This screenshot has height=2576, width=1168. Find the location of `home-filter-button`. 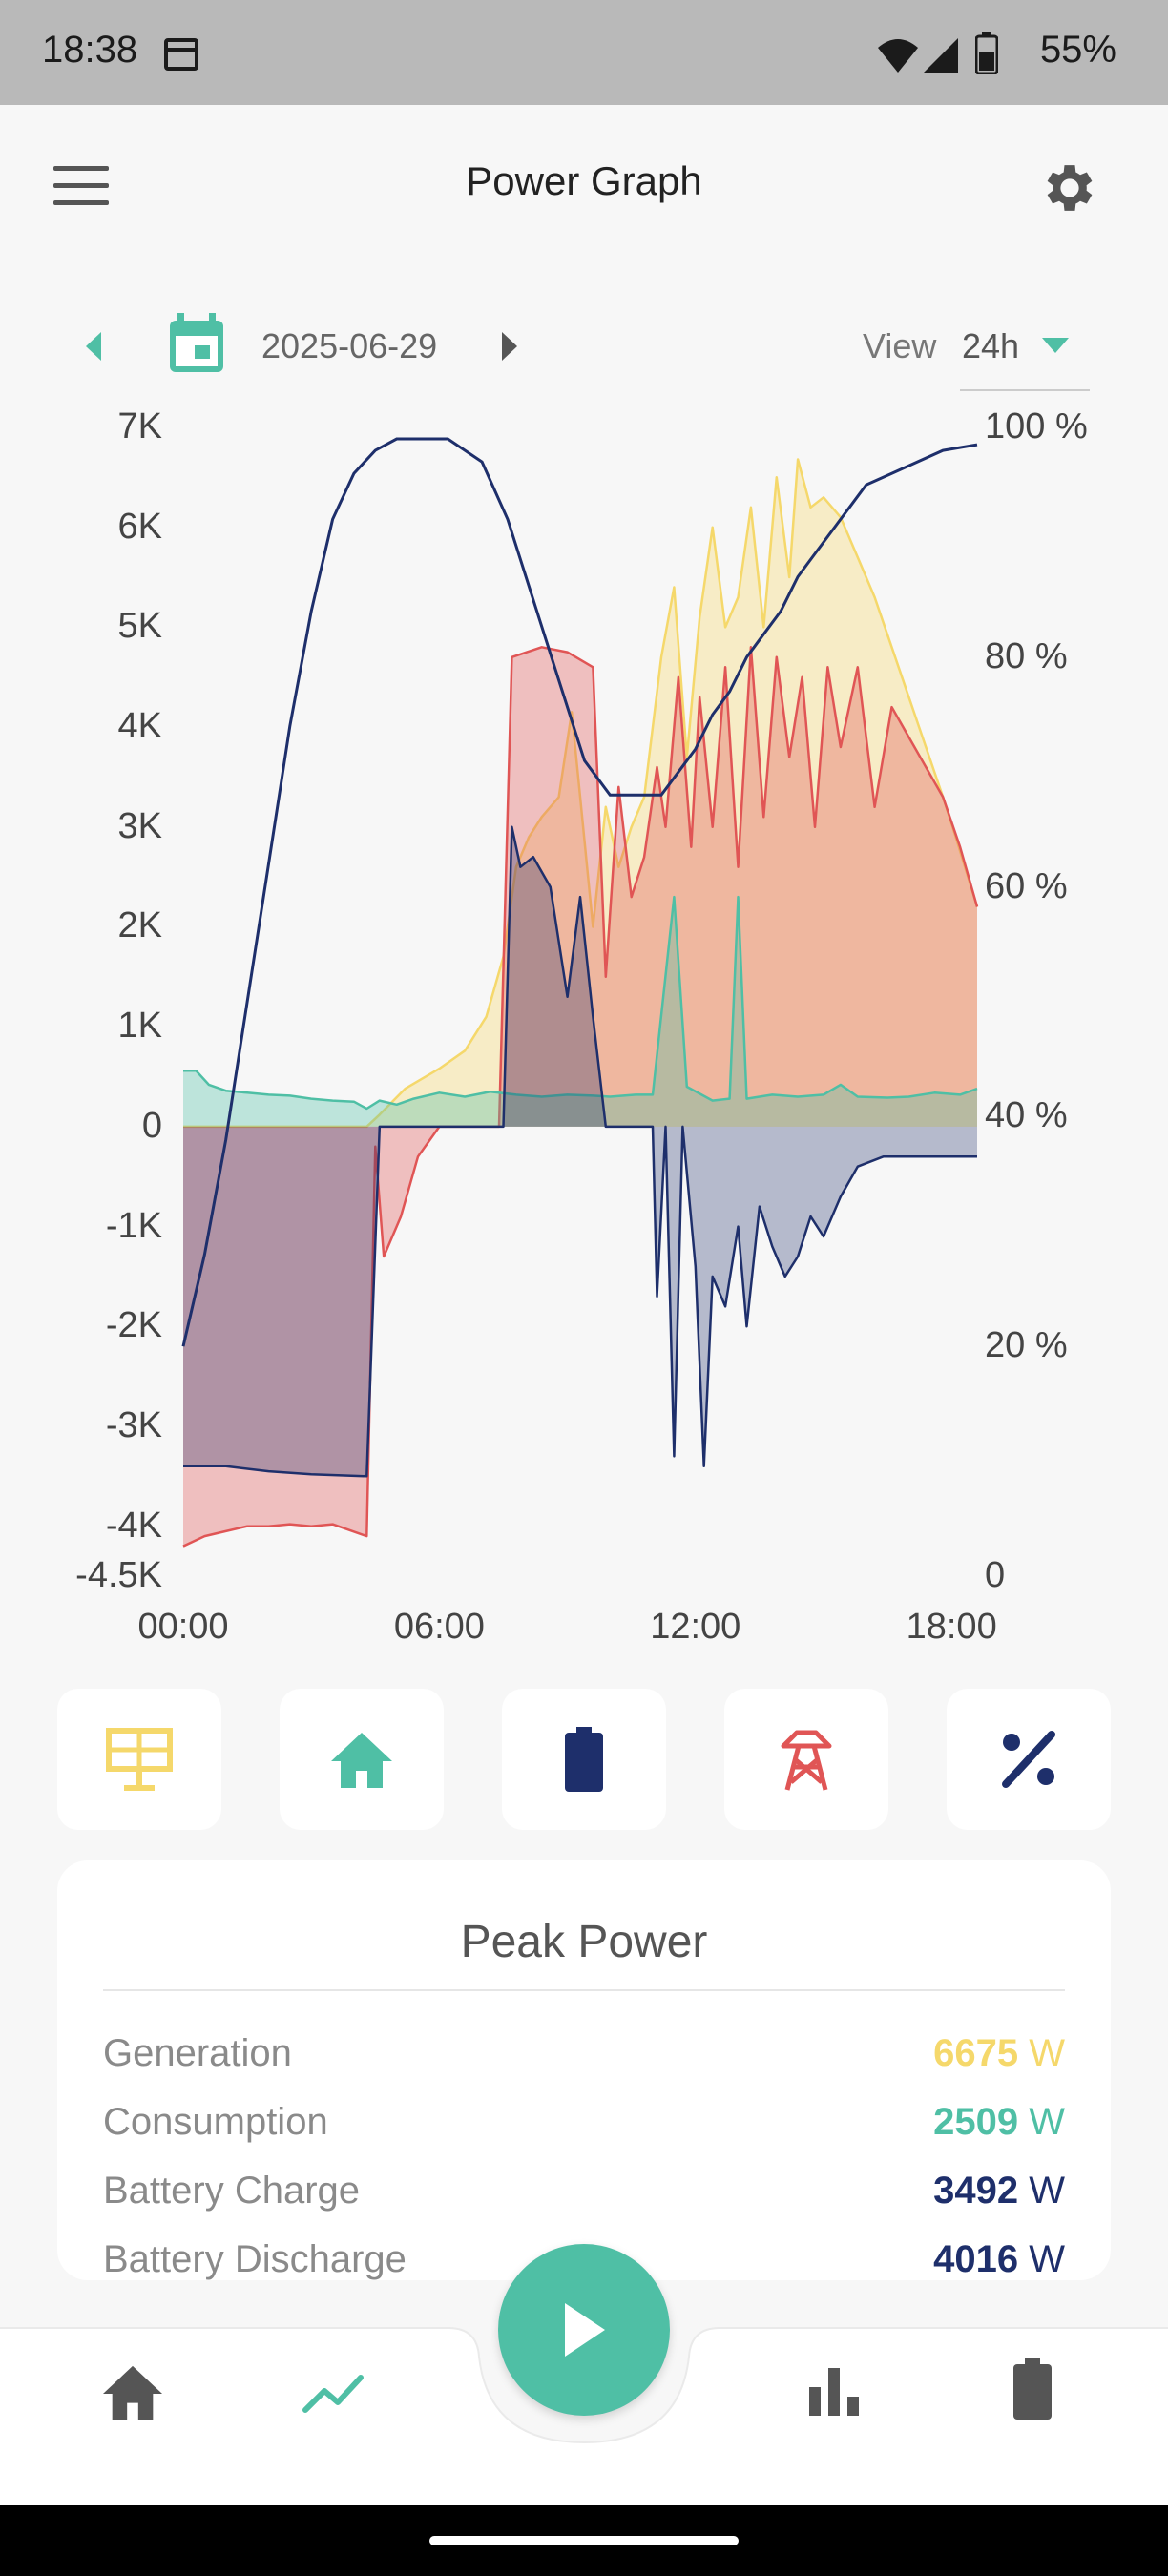

home-filter-button is located at coordinates (362, 1759).